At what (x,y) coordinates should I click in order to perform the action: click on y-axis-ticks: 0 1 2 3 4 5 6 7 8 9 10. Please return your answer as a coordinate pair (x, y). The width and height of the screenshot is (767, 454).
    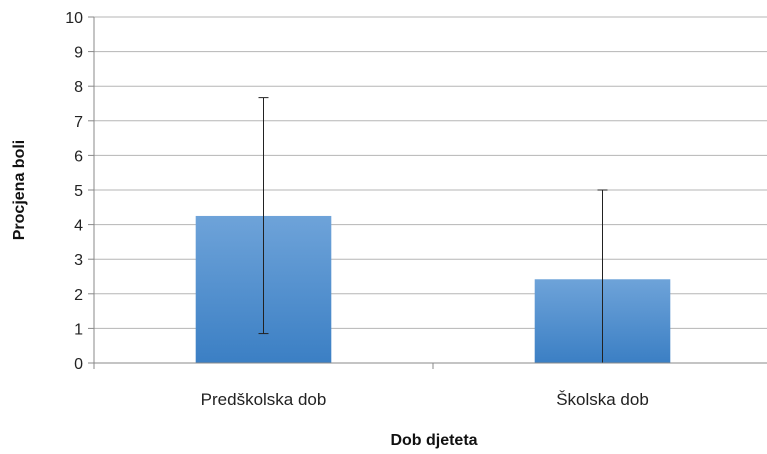
    Looking at the image, I should click on (79, 191).